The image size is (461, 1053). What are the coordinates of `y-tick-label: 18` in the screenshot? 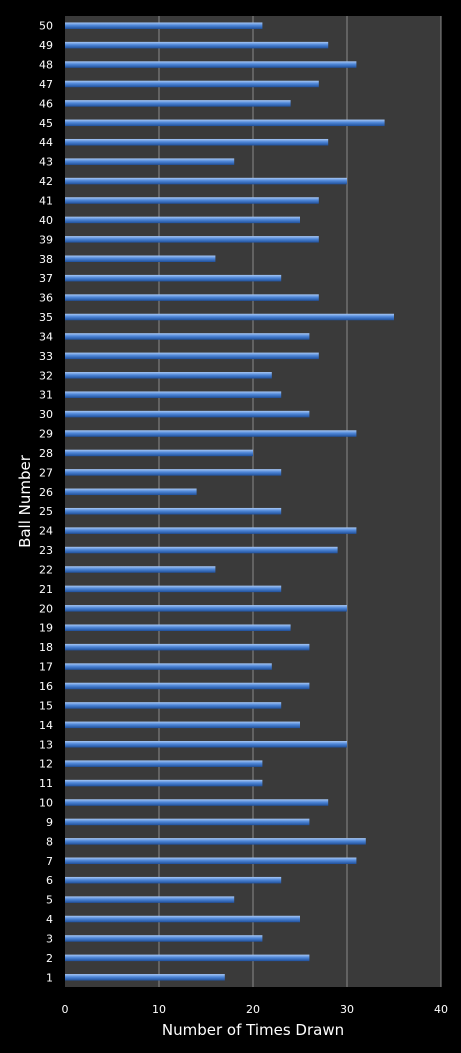 It's located at (46, 647).